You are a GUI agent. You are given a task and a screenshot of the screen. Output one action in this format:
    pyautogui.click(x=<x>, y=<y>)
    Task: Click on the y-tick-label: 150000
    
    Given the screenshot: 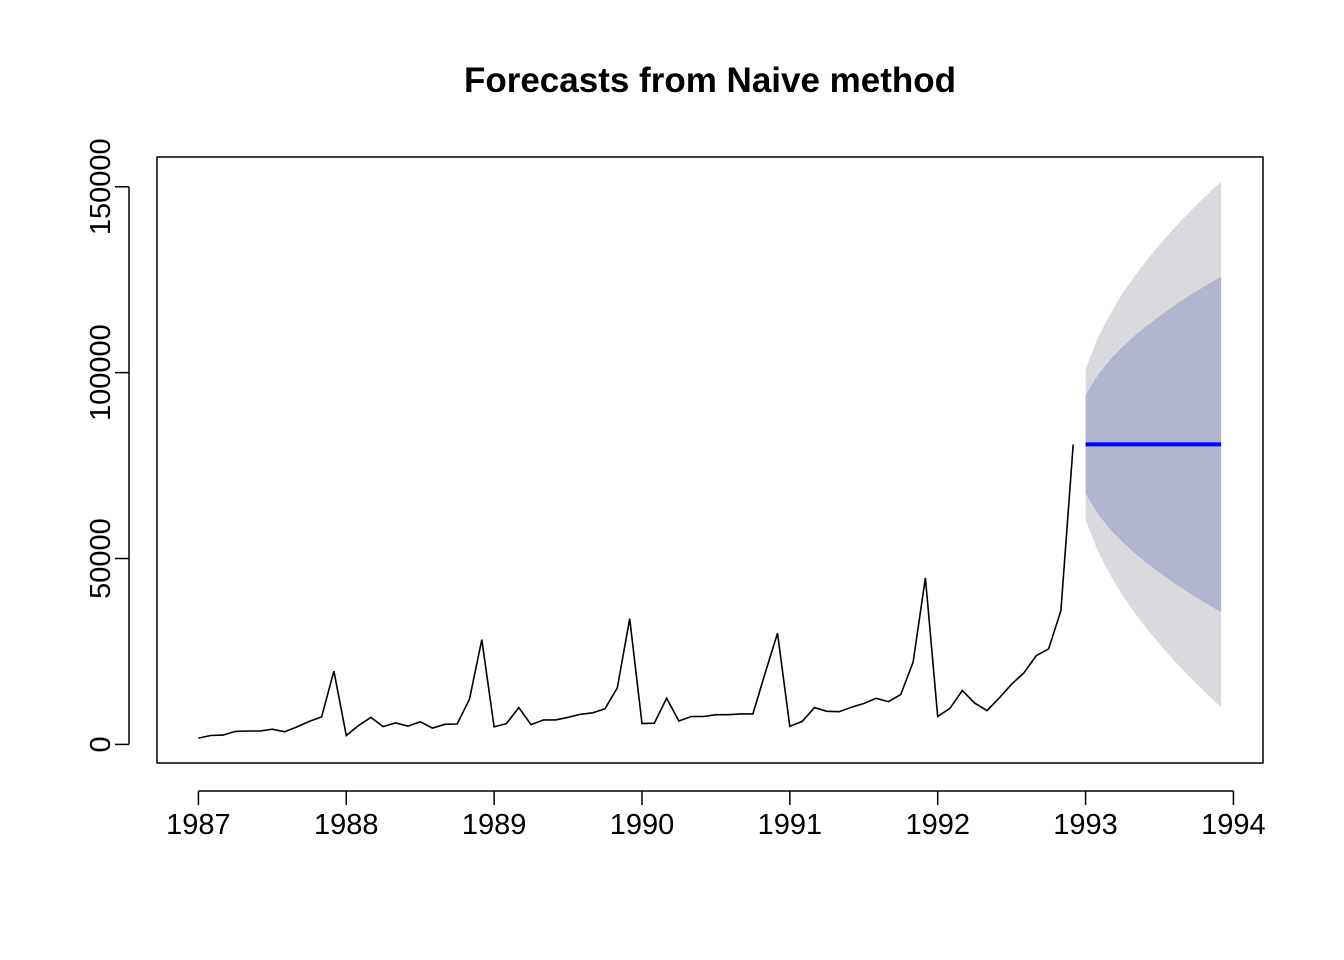 What is the action you would take?
    pyautogui.click(x=101, y=186)
    